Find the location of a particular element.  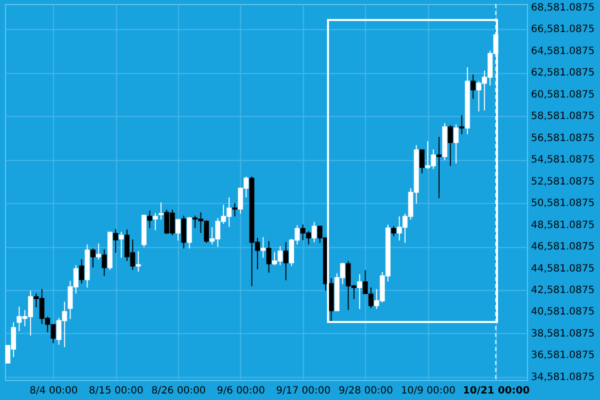

y-tick-label: 54,581.0875 is located at coordinates (563, 160).